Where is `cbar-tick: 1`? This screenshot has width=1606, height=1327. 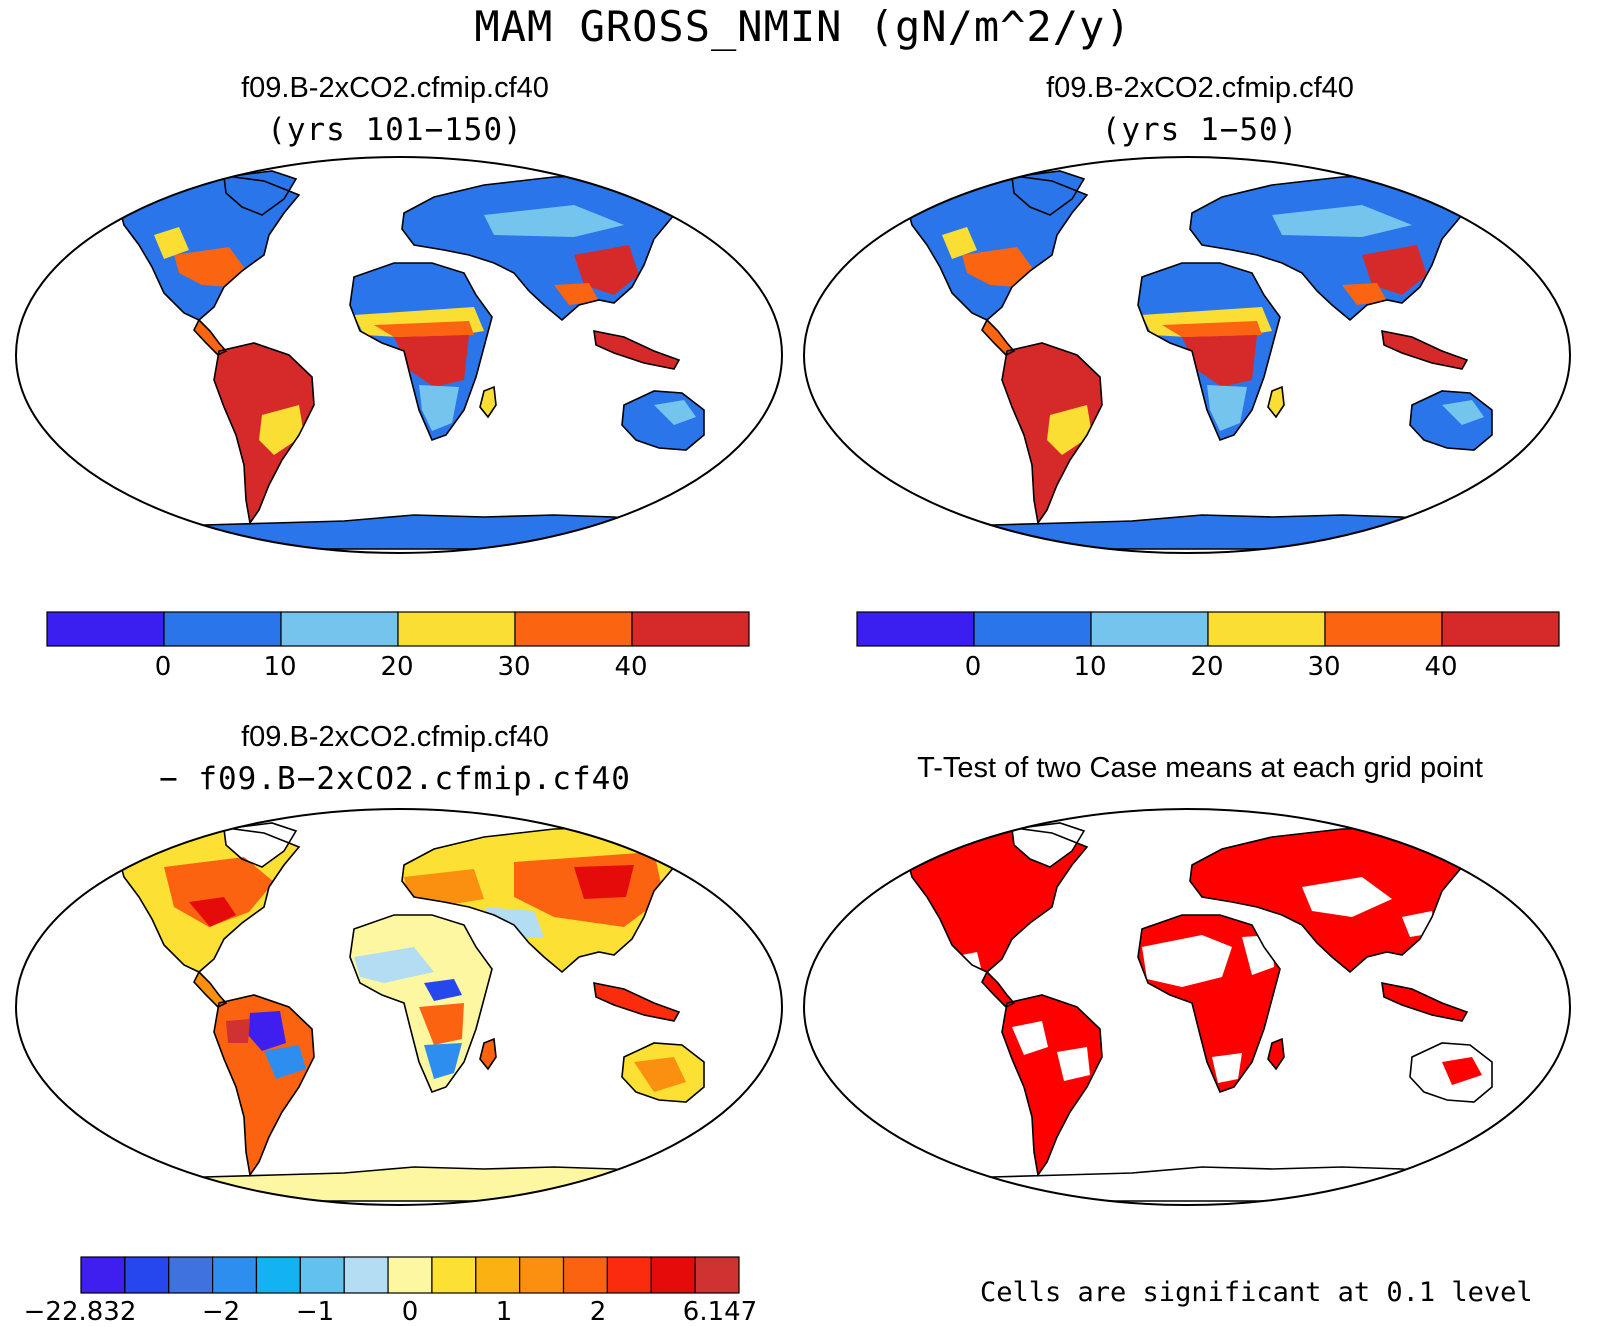 cbar-tick: 1 is located at coordinates (504, 1312).